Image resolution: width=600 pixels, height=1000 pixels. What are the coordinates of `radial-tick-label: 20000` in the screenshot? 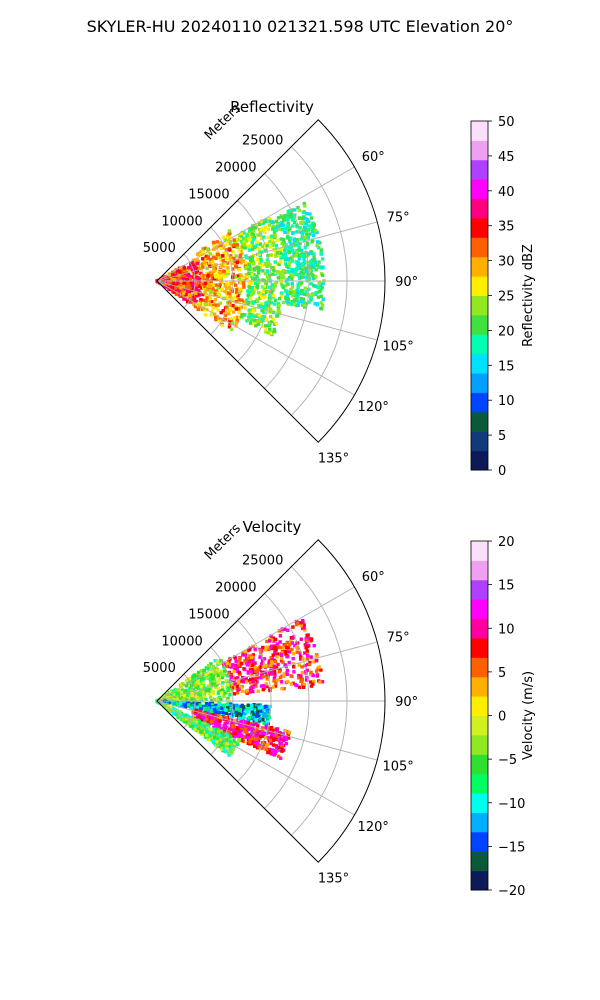 It's located at (235, 588).